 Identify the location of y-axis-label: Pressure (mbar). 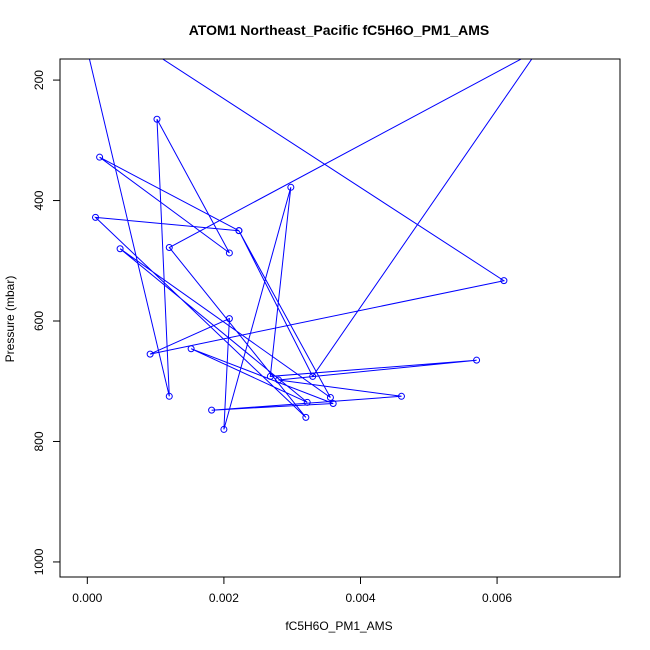
(10, 319).